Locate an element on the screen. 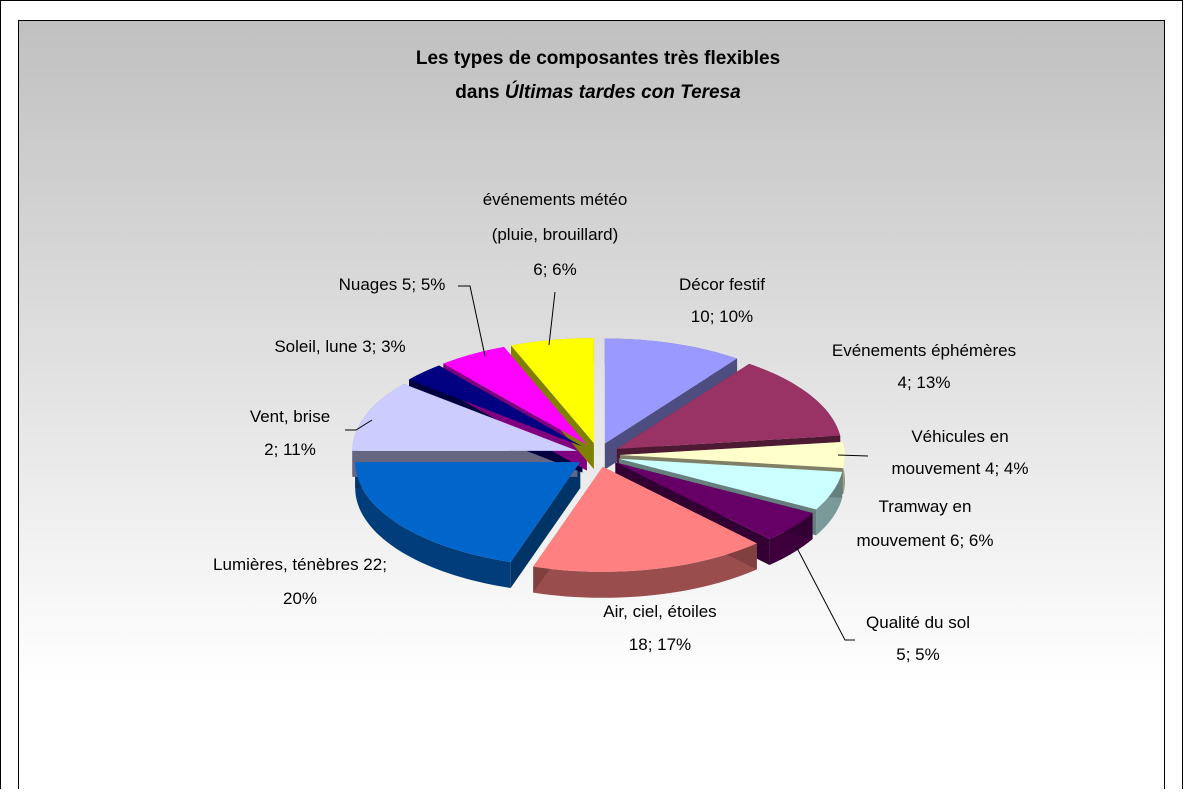  data-label: 2; 11% is located at coordinates (290, 449).